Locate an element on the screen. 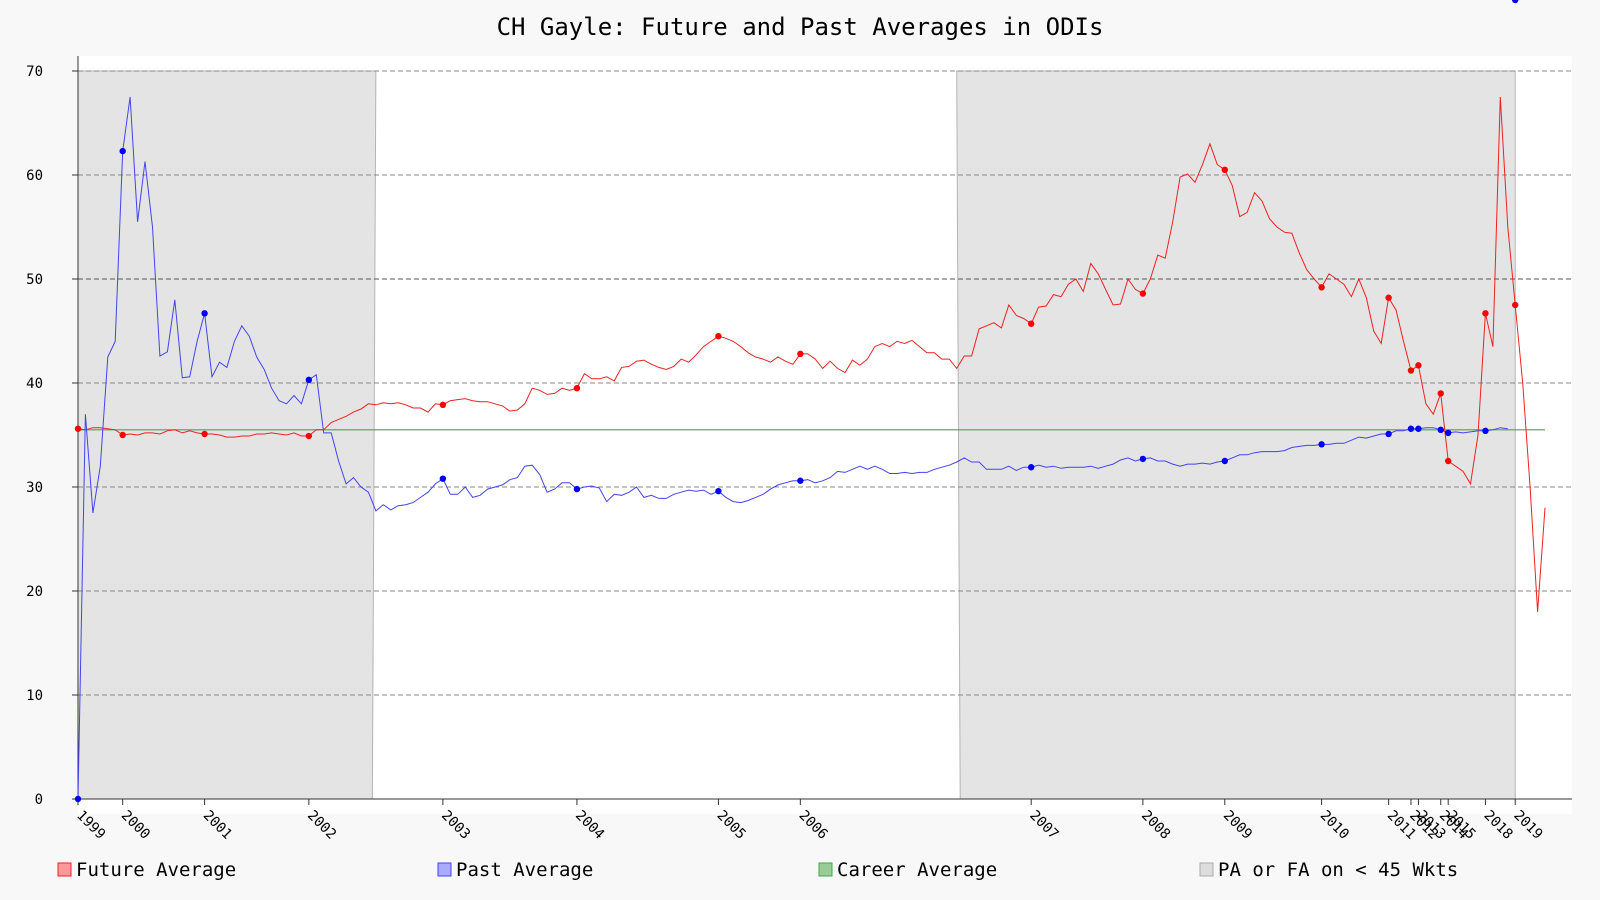 This screenshot has width=1600, height=900. y-tick-label-40: 40 is located at coordinates (34, 384).